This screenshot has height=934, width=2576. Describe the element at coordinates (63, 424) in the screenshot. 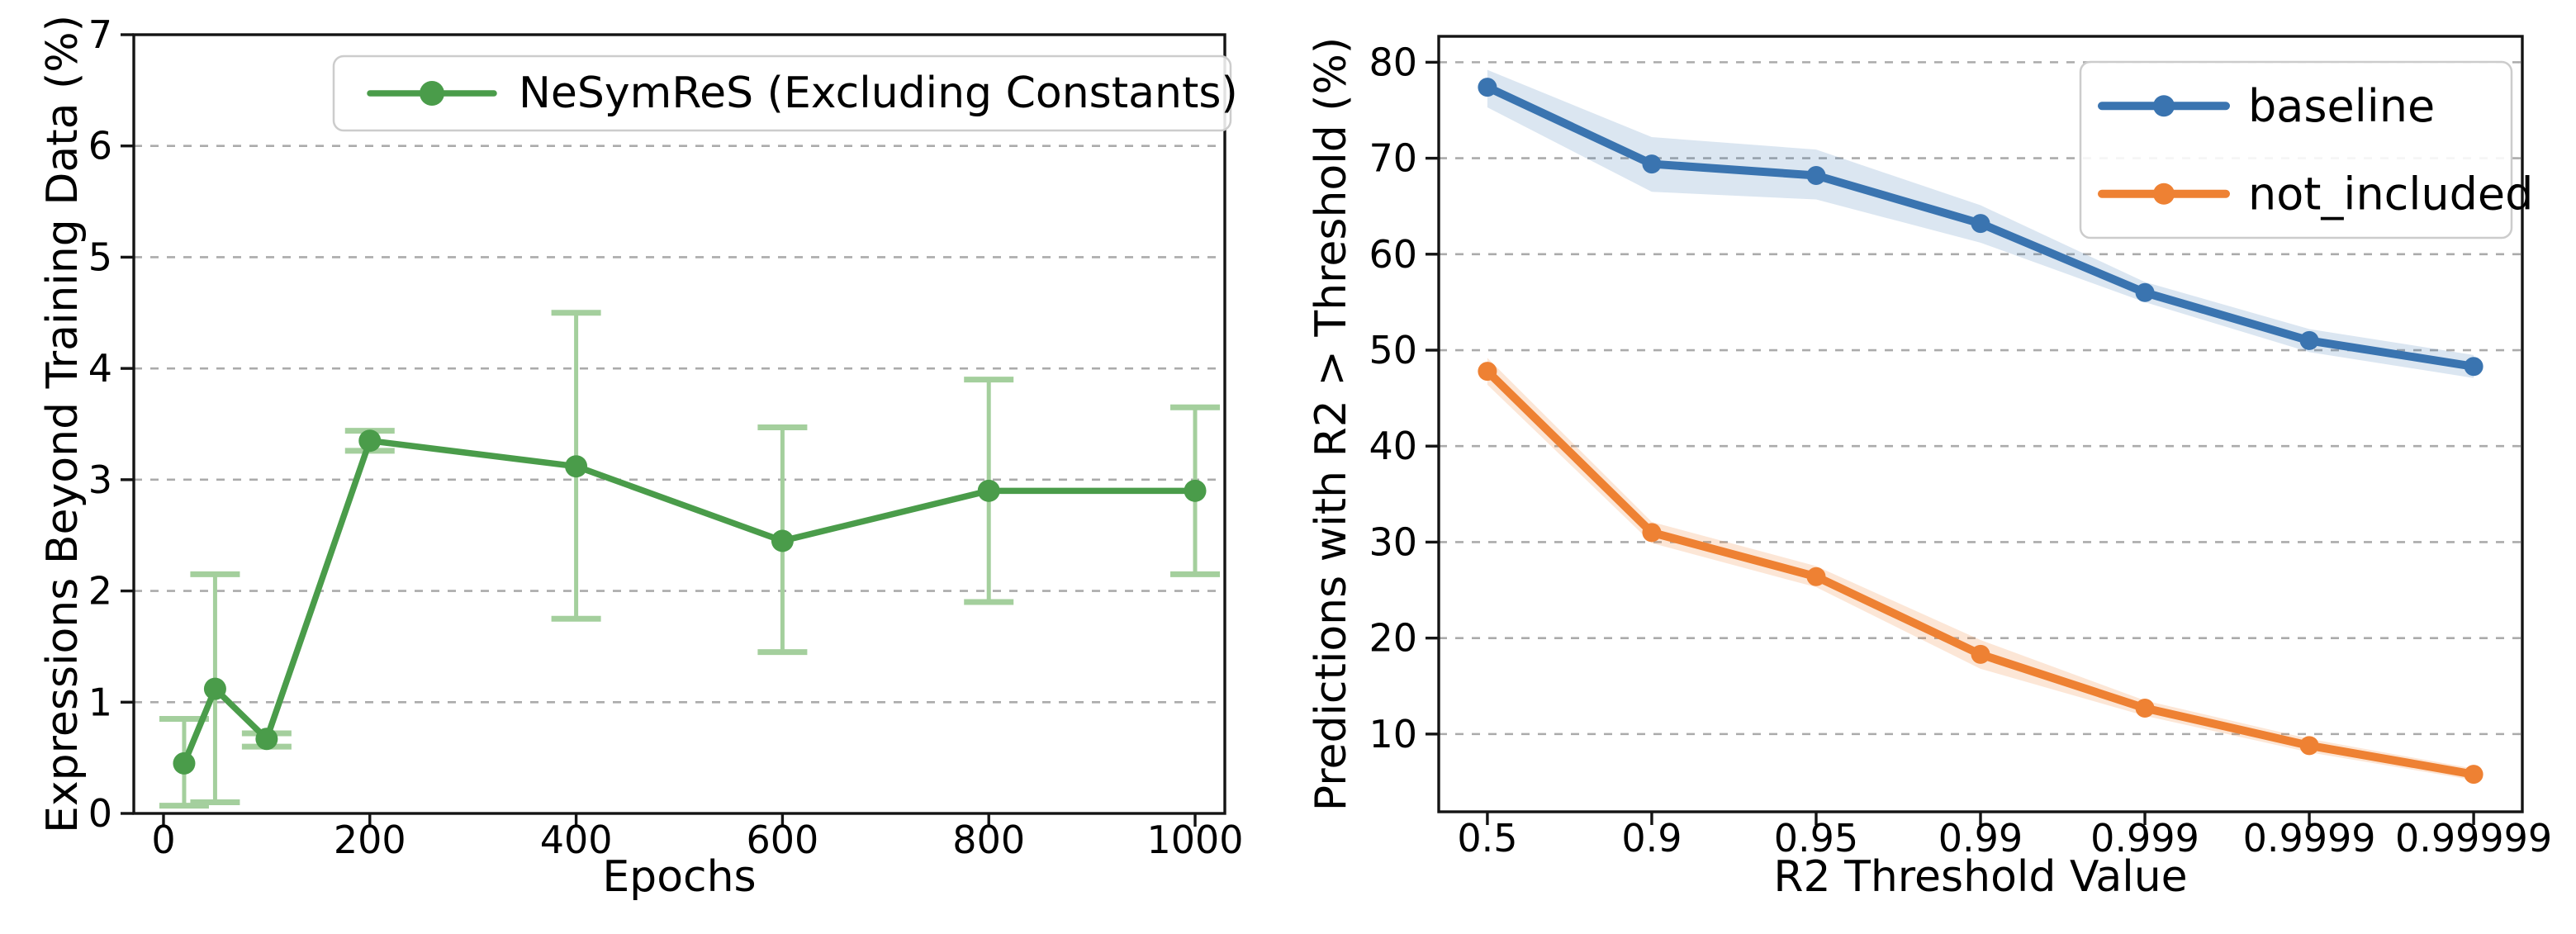

I see `y-axis-label: Expressions Beyond Training Data (%)` at that location.